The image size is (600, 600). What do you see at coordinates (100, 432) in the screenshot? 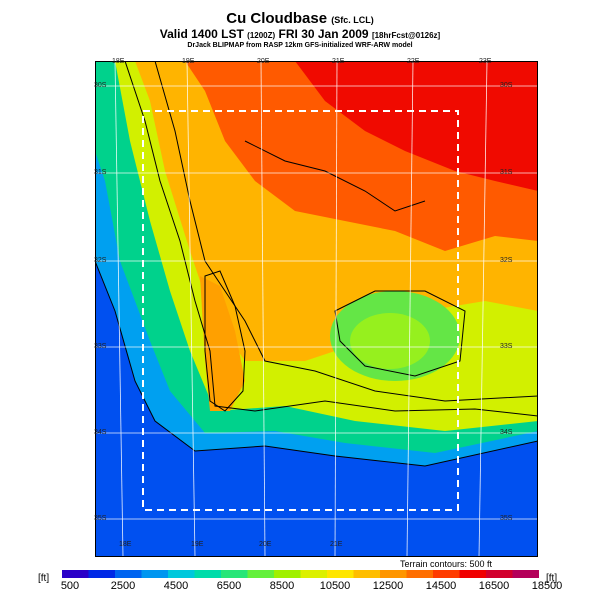
I see `lat-label-left-34s: 34S` at bounding box center [100, 432].